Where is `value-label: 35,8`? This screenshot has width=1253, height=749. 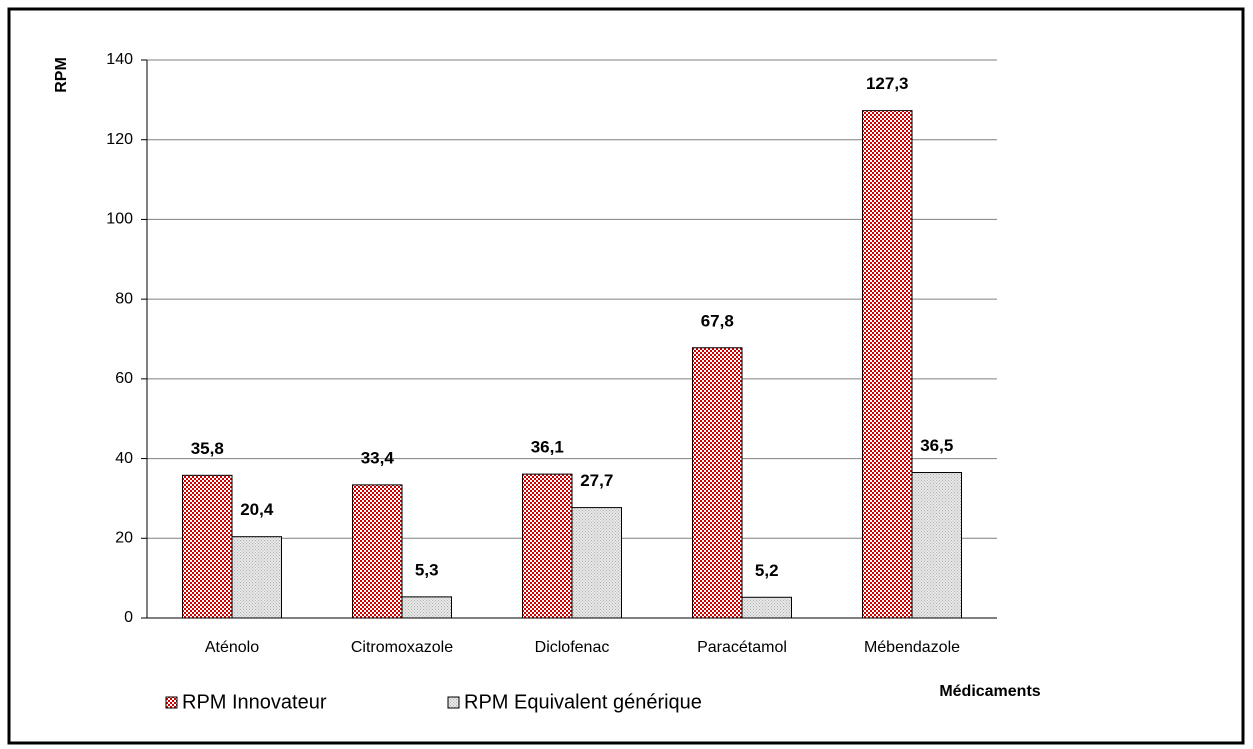
value-label: 35,8 is located at coordinates (207, 448).